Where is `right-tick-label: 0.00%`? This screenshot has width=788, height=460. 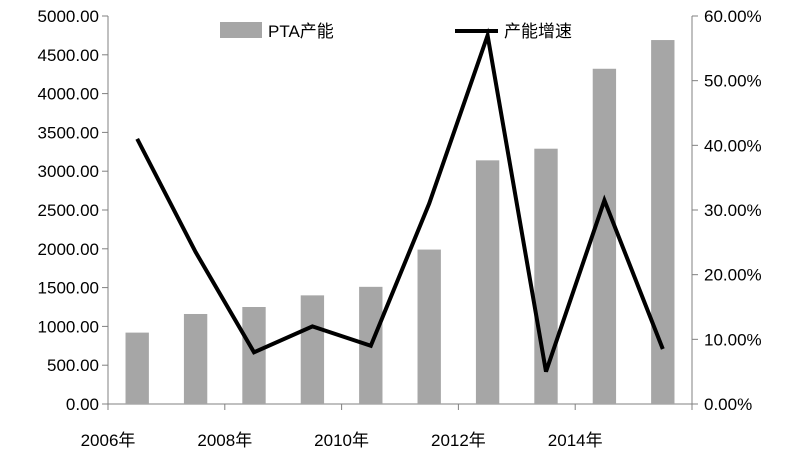
right-tick-label: 0.00% is located at coordinates (728, 404).